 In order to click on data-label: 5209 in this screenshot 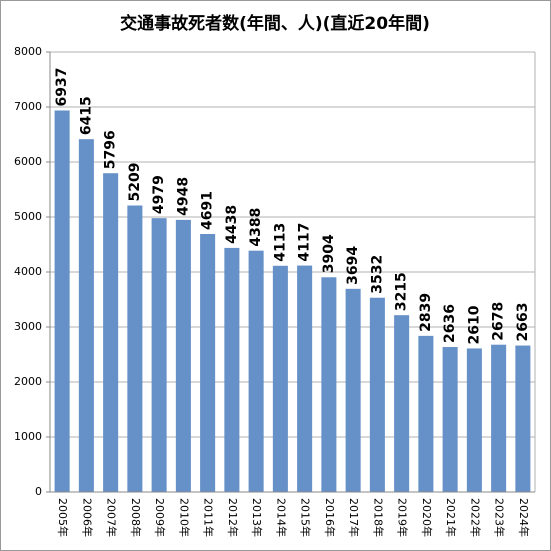, I will do `click(135, 182)`.